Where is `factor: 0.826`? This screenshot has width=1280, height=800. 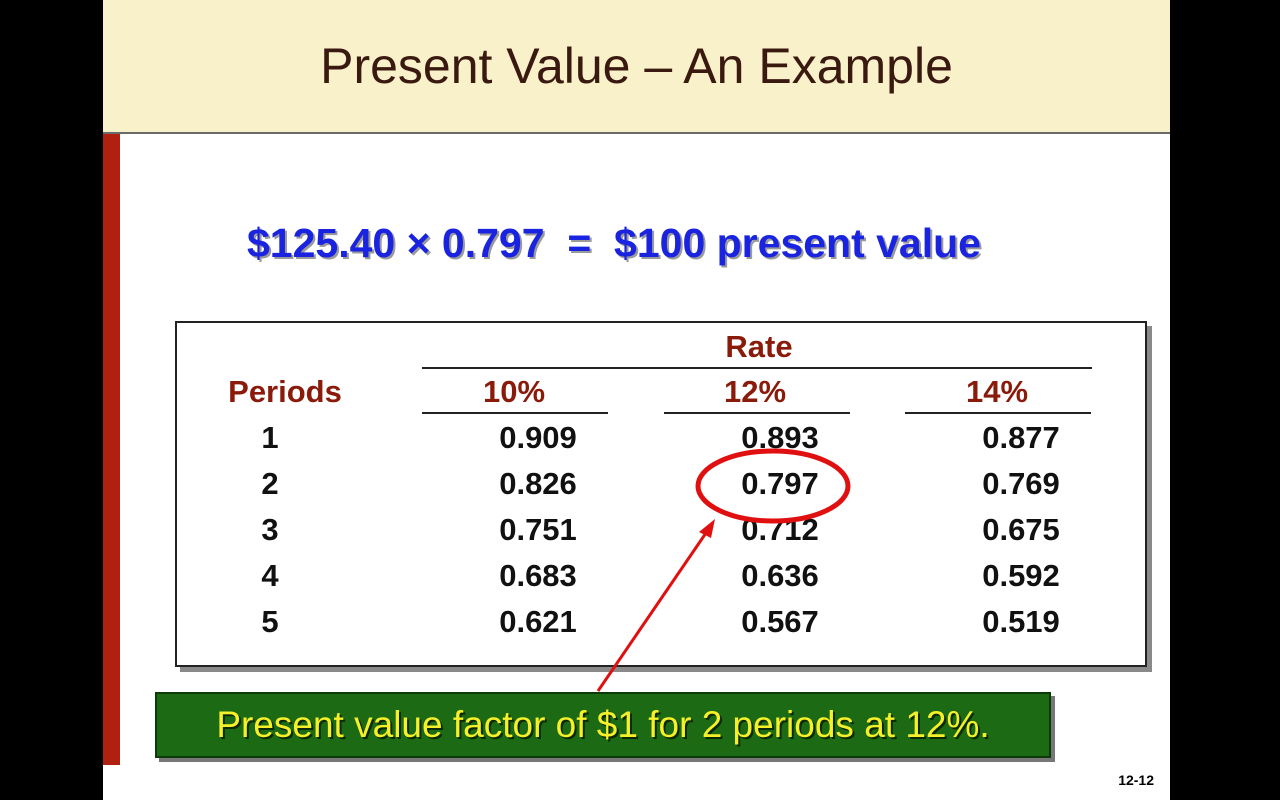
factor: 0.826 is located at coordinates (538, 483).